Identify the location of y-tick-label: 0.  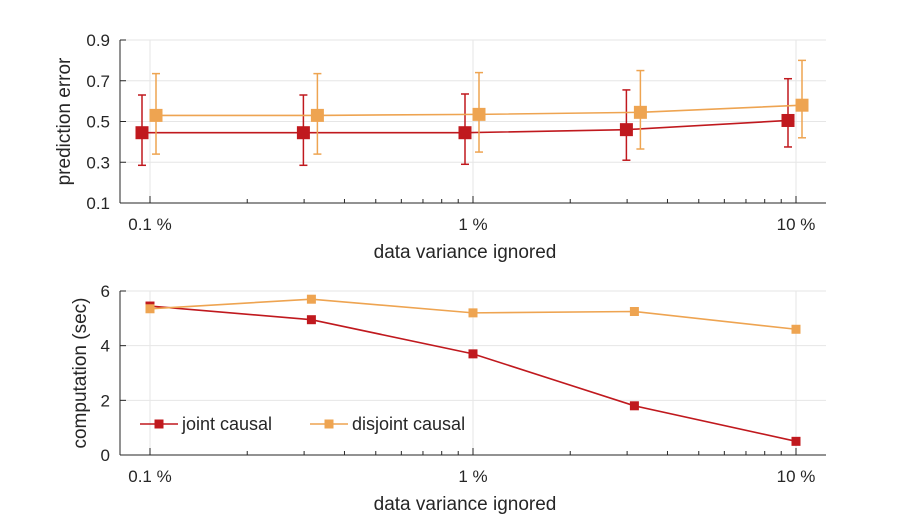
(105, 455).